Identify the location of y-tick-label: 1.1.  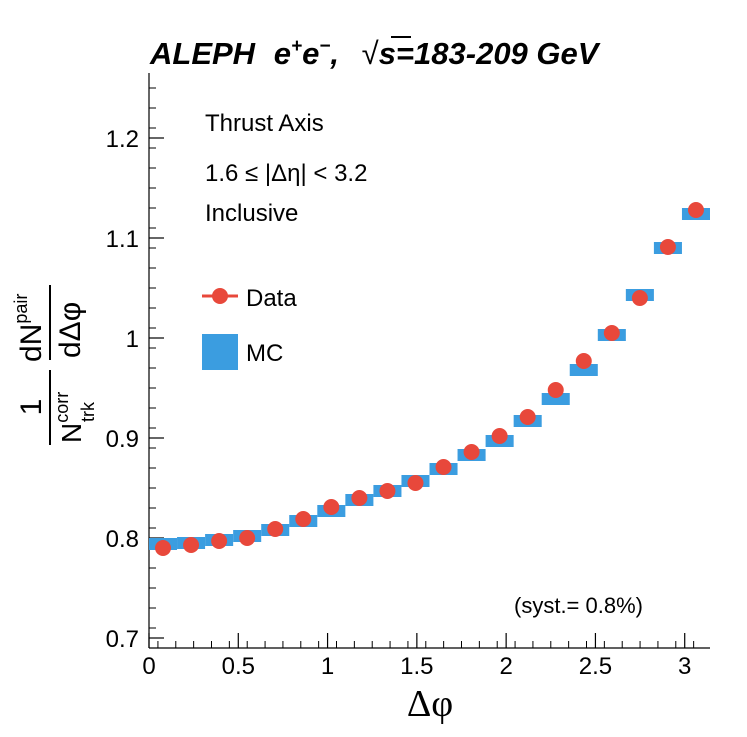
(122, 239).